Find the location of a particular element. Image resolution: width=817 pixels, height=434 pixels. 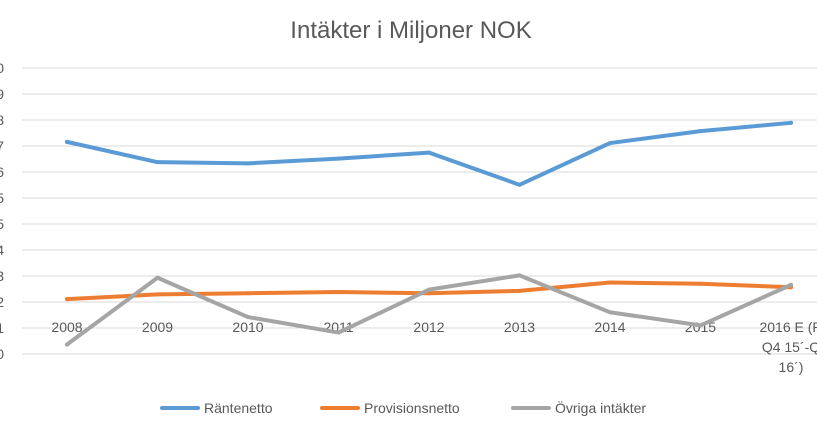

y-tick-label: 88 is located at coordinates (2, 120).